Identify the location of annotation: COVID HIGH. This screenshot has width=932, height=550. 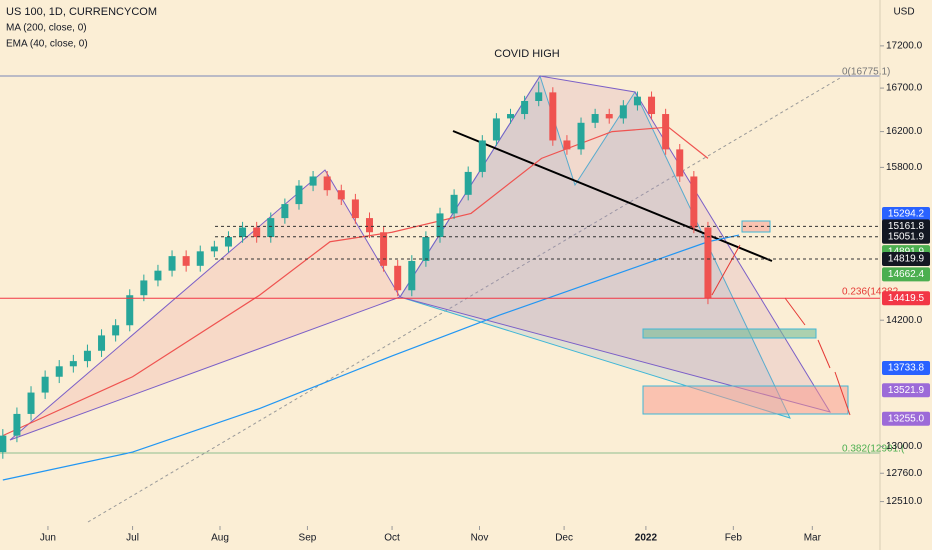
(526, 54).